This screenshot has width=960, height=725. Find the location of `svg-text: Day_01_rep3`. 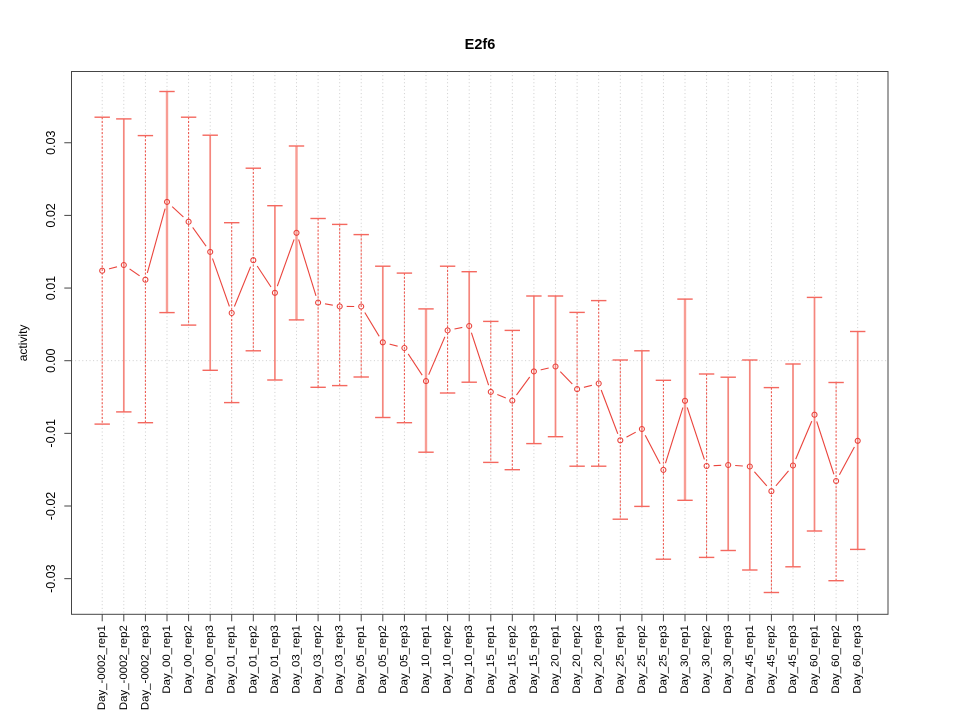

svg-text: Day_01_rep3 is located at coordinates (275, 659).